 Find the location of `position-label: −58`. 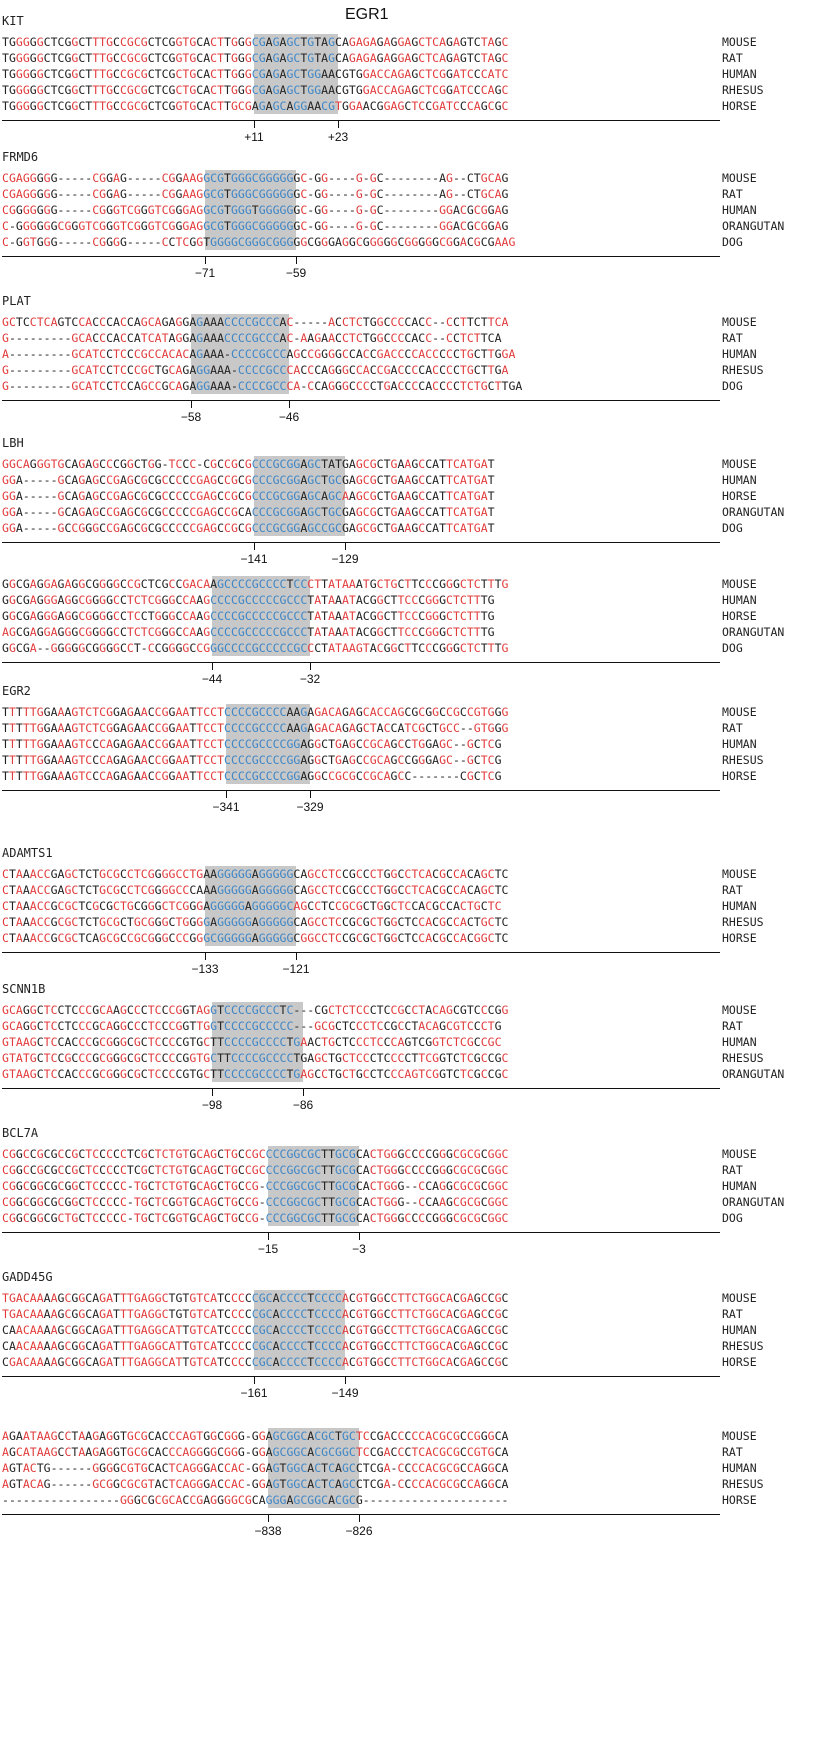

position-label: −58 is located at coordinates (191, 417).